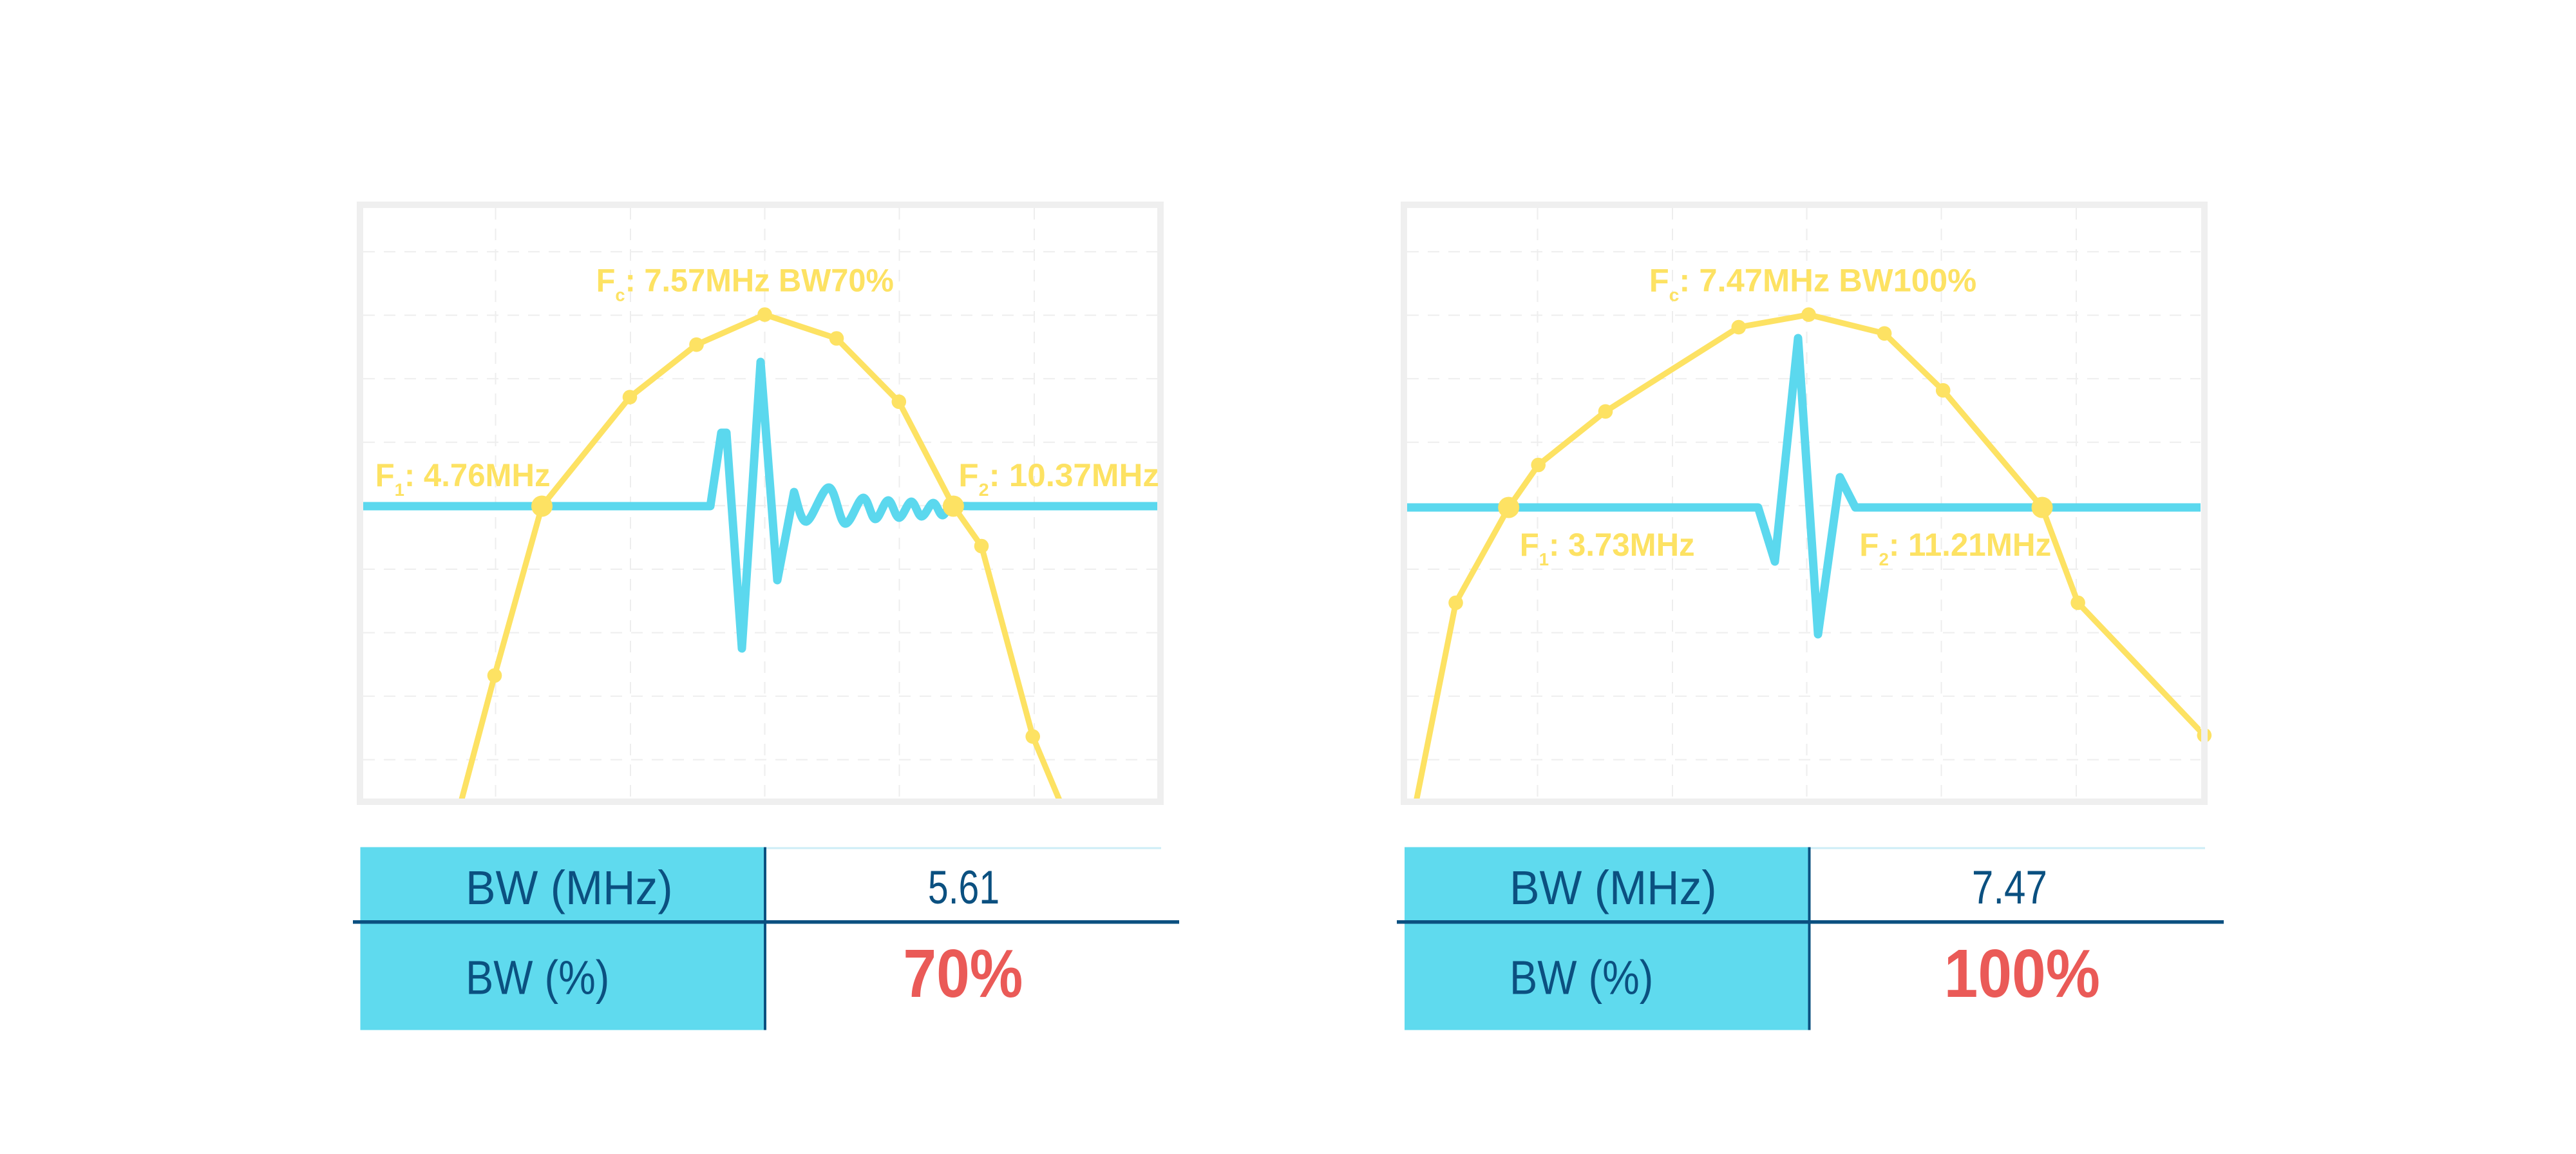 The height and width of the screenshot is (1154, 2576). I want to click on svg-text: 70%, so click(963, 974).